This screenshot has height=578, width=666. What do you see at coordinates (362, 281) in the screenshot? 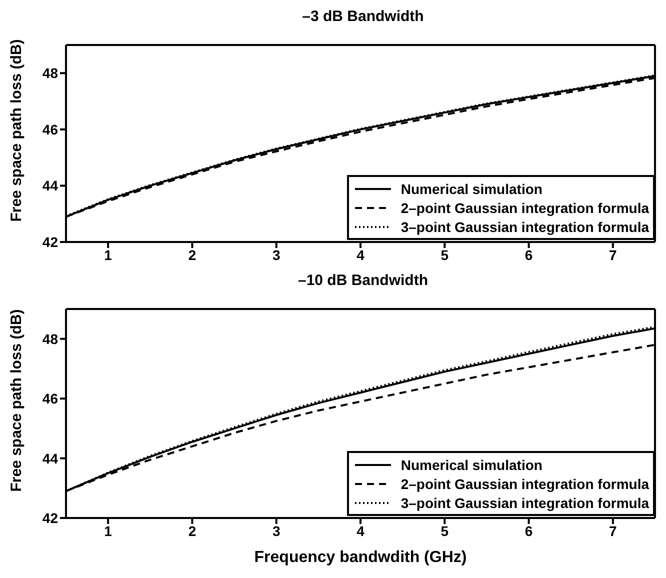
I see `chart-title: –10 dB Bandwidth` at bounding box center [362, 281].